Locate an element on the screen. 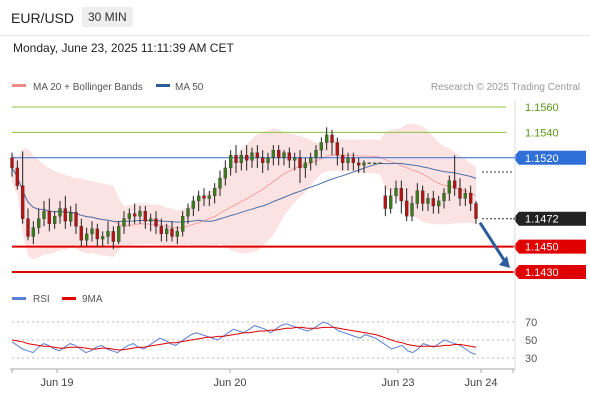 Image resolution: width=590 pixels, height=400 pixels. rsi-line is located at coordinates (244, 338).